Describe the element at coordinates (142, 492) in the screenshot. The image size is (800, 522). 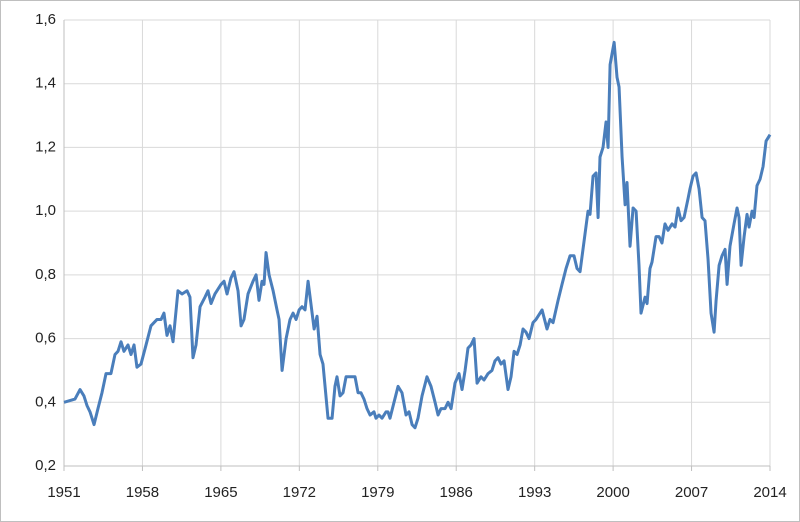
I see `x-tick-label: 1958` at that location.